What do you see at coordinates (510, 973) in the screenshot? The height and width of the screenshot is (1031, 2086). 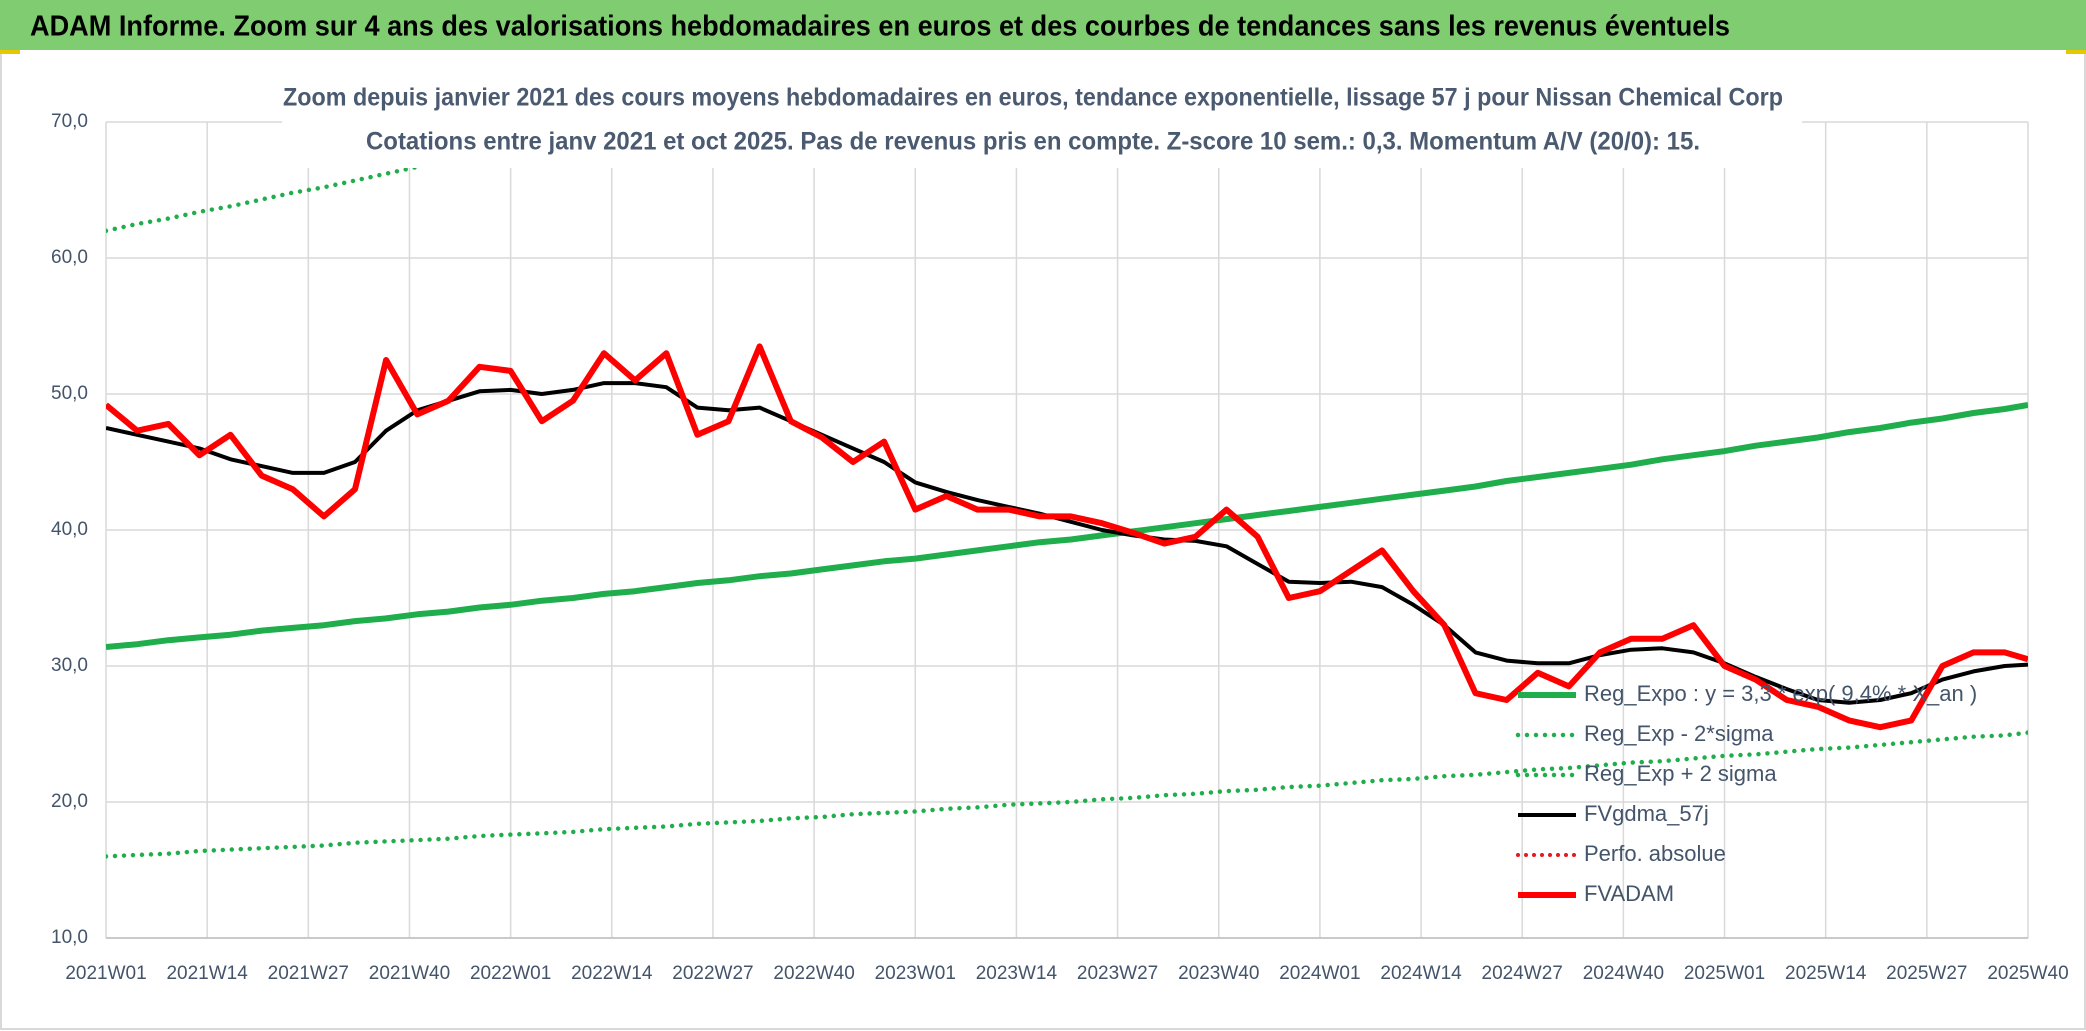 I see `x-tick-label: 2022W01` at bounding box center [510, 973].